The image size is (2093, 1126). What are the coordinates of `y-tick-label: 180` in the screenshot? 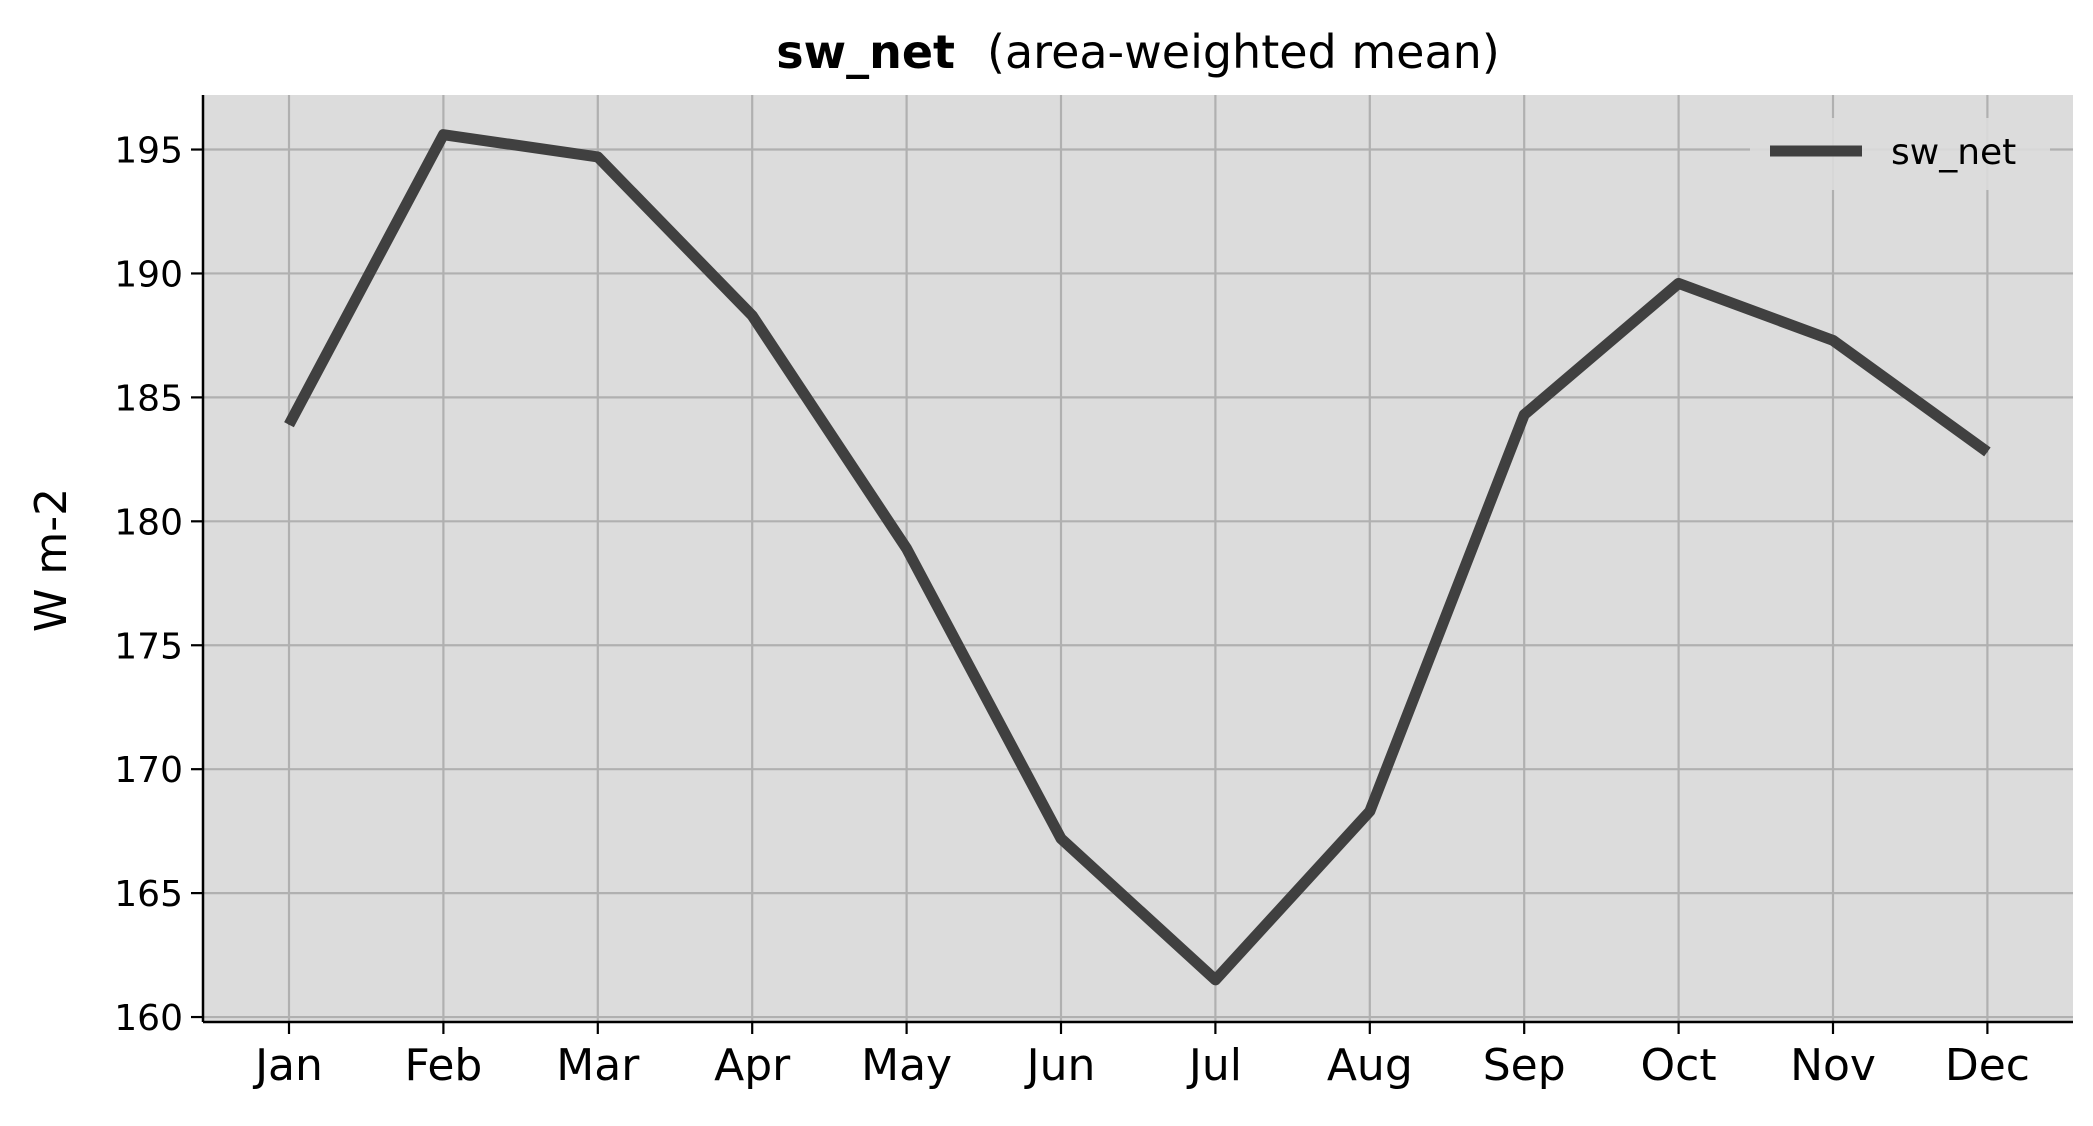 It's located at (148, 522).